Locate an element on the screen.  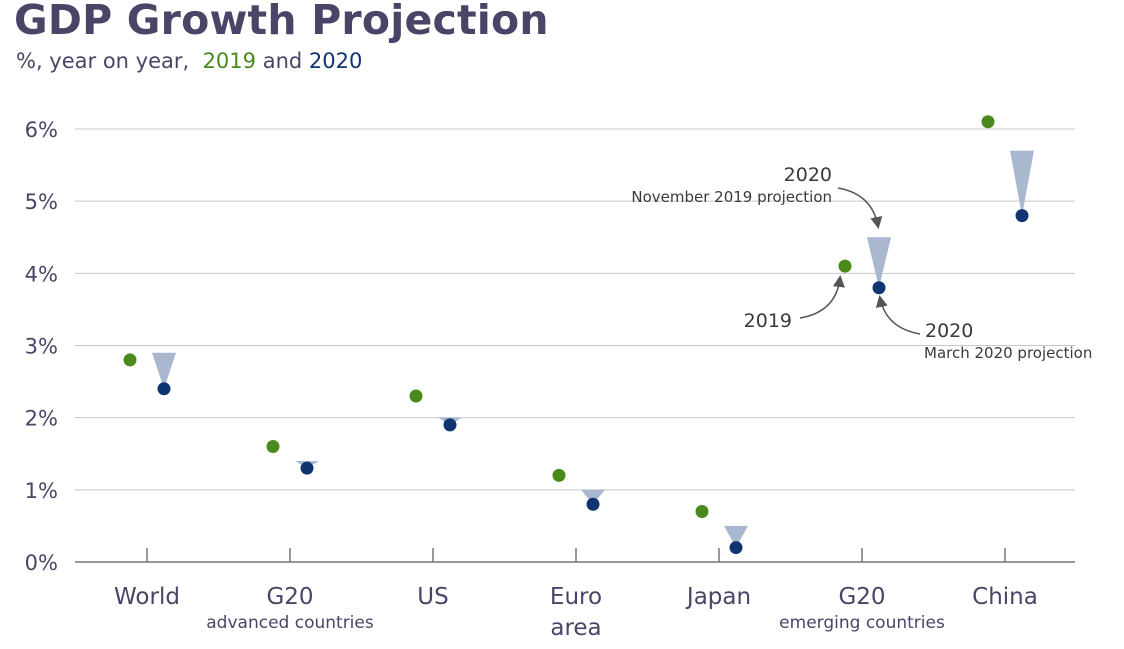
y-tick-label: 6% is located at coordinates (41, 130).